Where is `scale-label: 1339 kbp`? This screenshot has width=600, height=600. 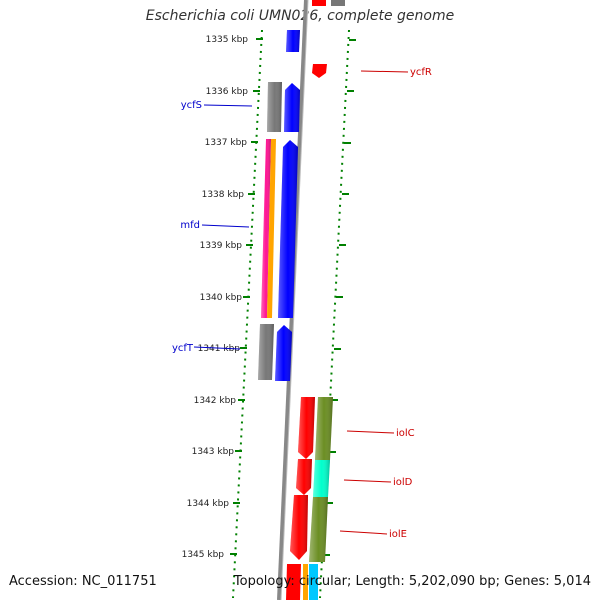 scale-label: 1339 kbp is located at coordinates (221, 246).